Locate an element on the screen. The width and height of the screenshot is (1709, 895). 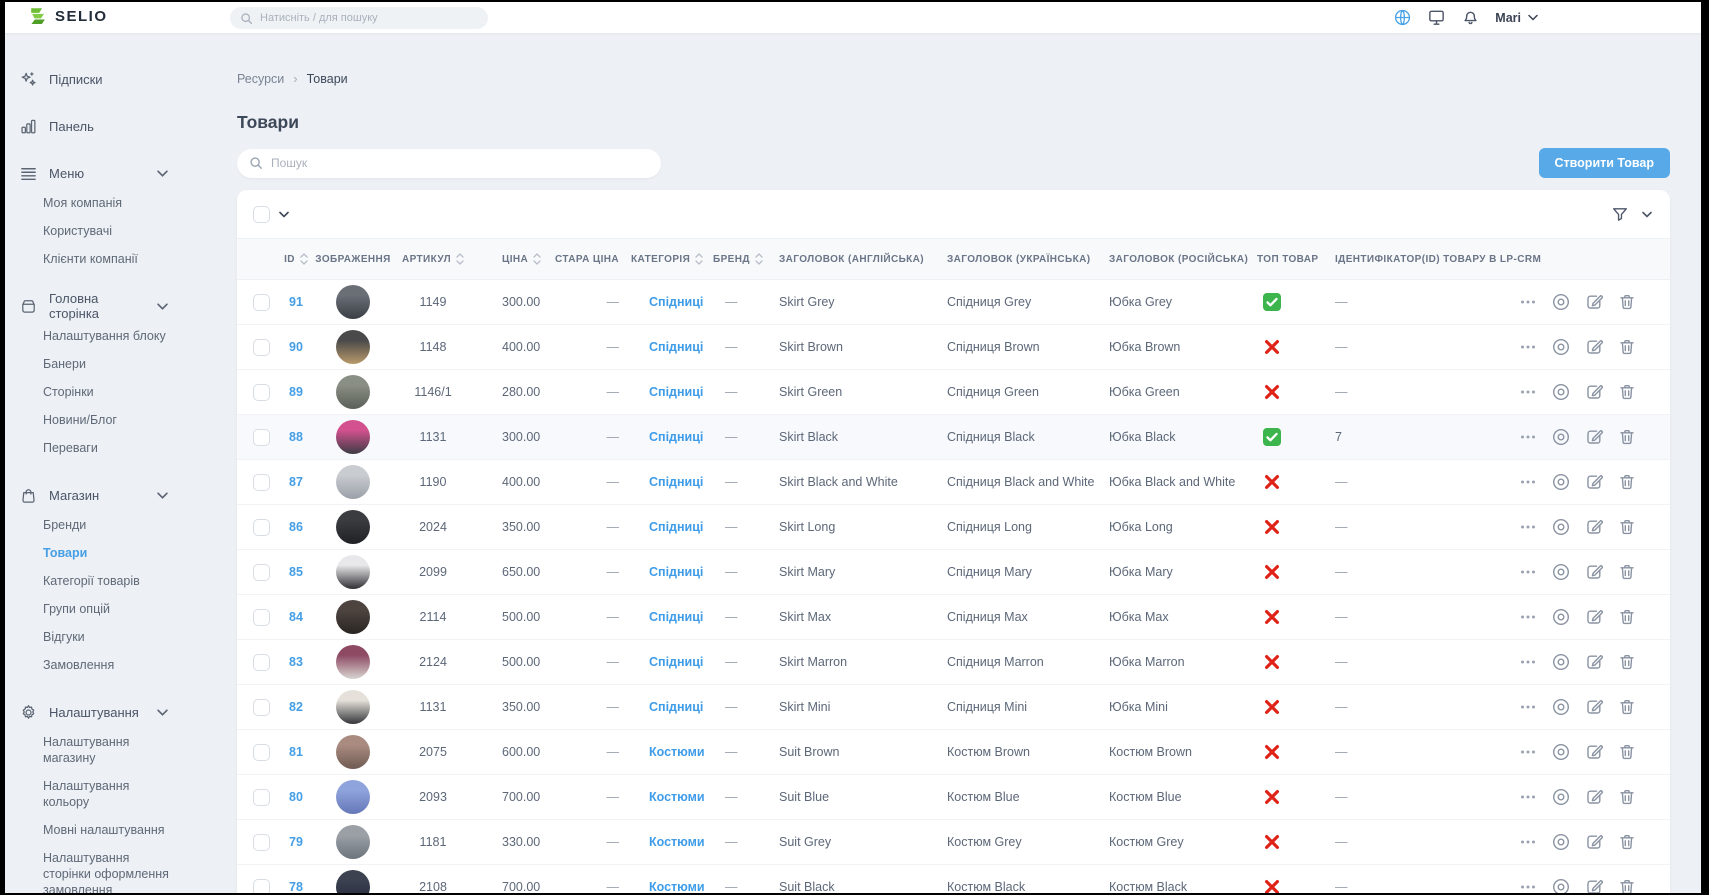
column-header-5: КАТЕГОРІЯ is located at coordinates (670, 259).